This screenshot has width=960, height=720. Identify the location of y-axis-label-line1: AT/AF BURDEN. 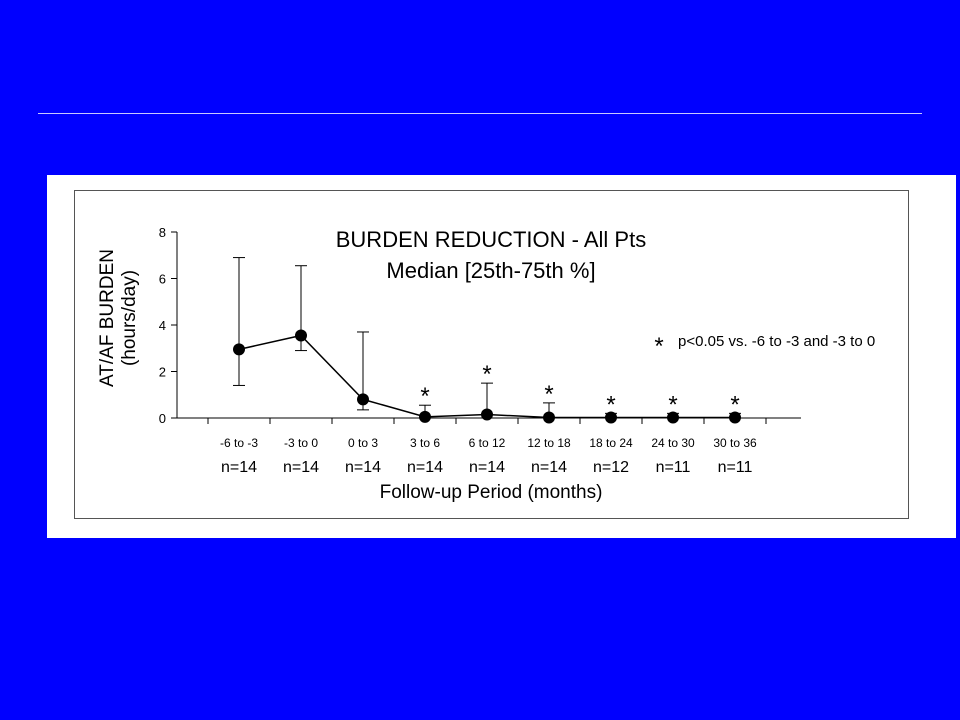
(107, 318).